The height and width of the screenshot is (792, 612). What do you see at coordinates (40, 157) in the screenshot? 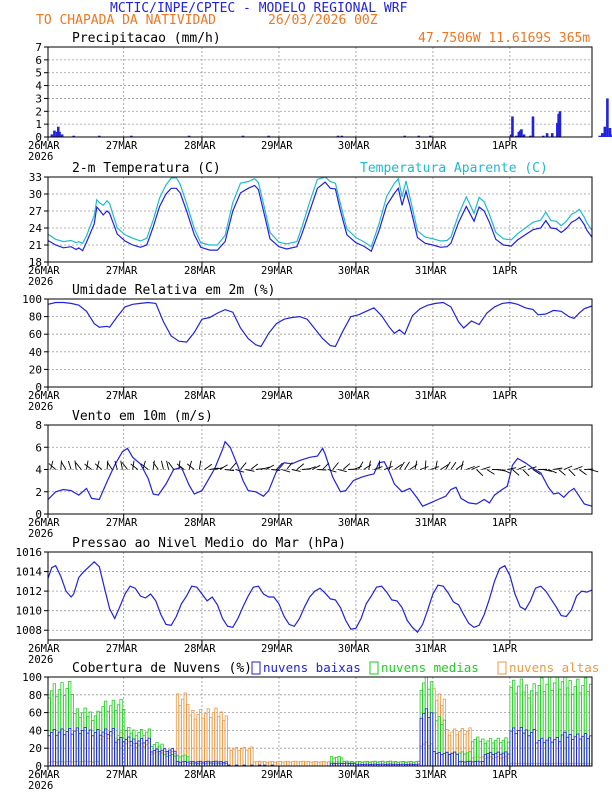
I see `x-year-label: 2026` at bounding box center [40, 157].